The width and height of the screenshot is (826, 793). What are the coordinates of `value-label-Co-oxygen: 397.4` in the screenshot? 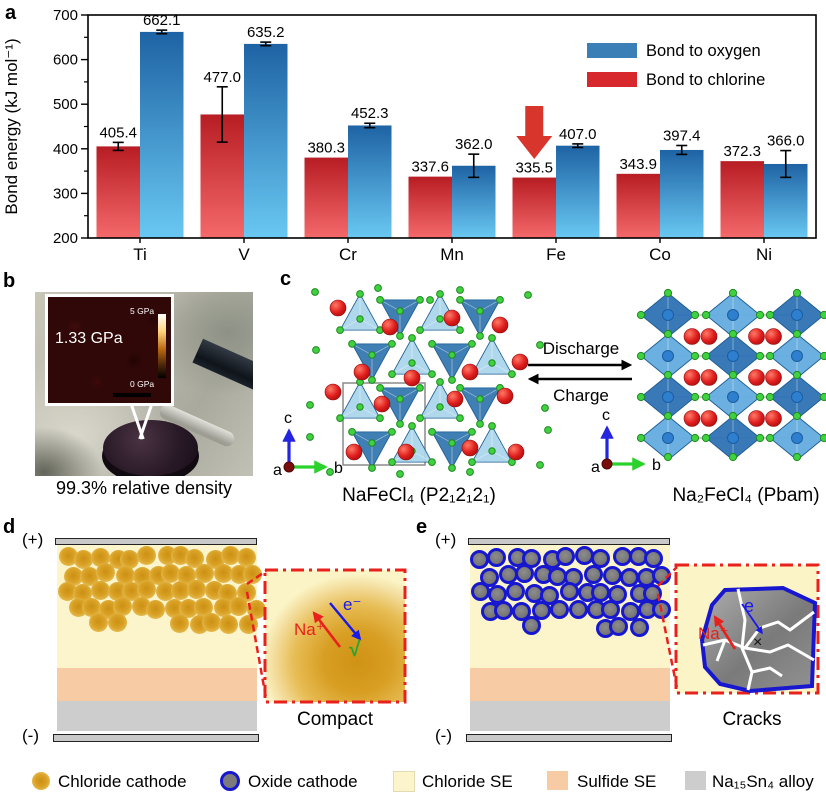 It's located at (682, 135).